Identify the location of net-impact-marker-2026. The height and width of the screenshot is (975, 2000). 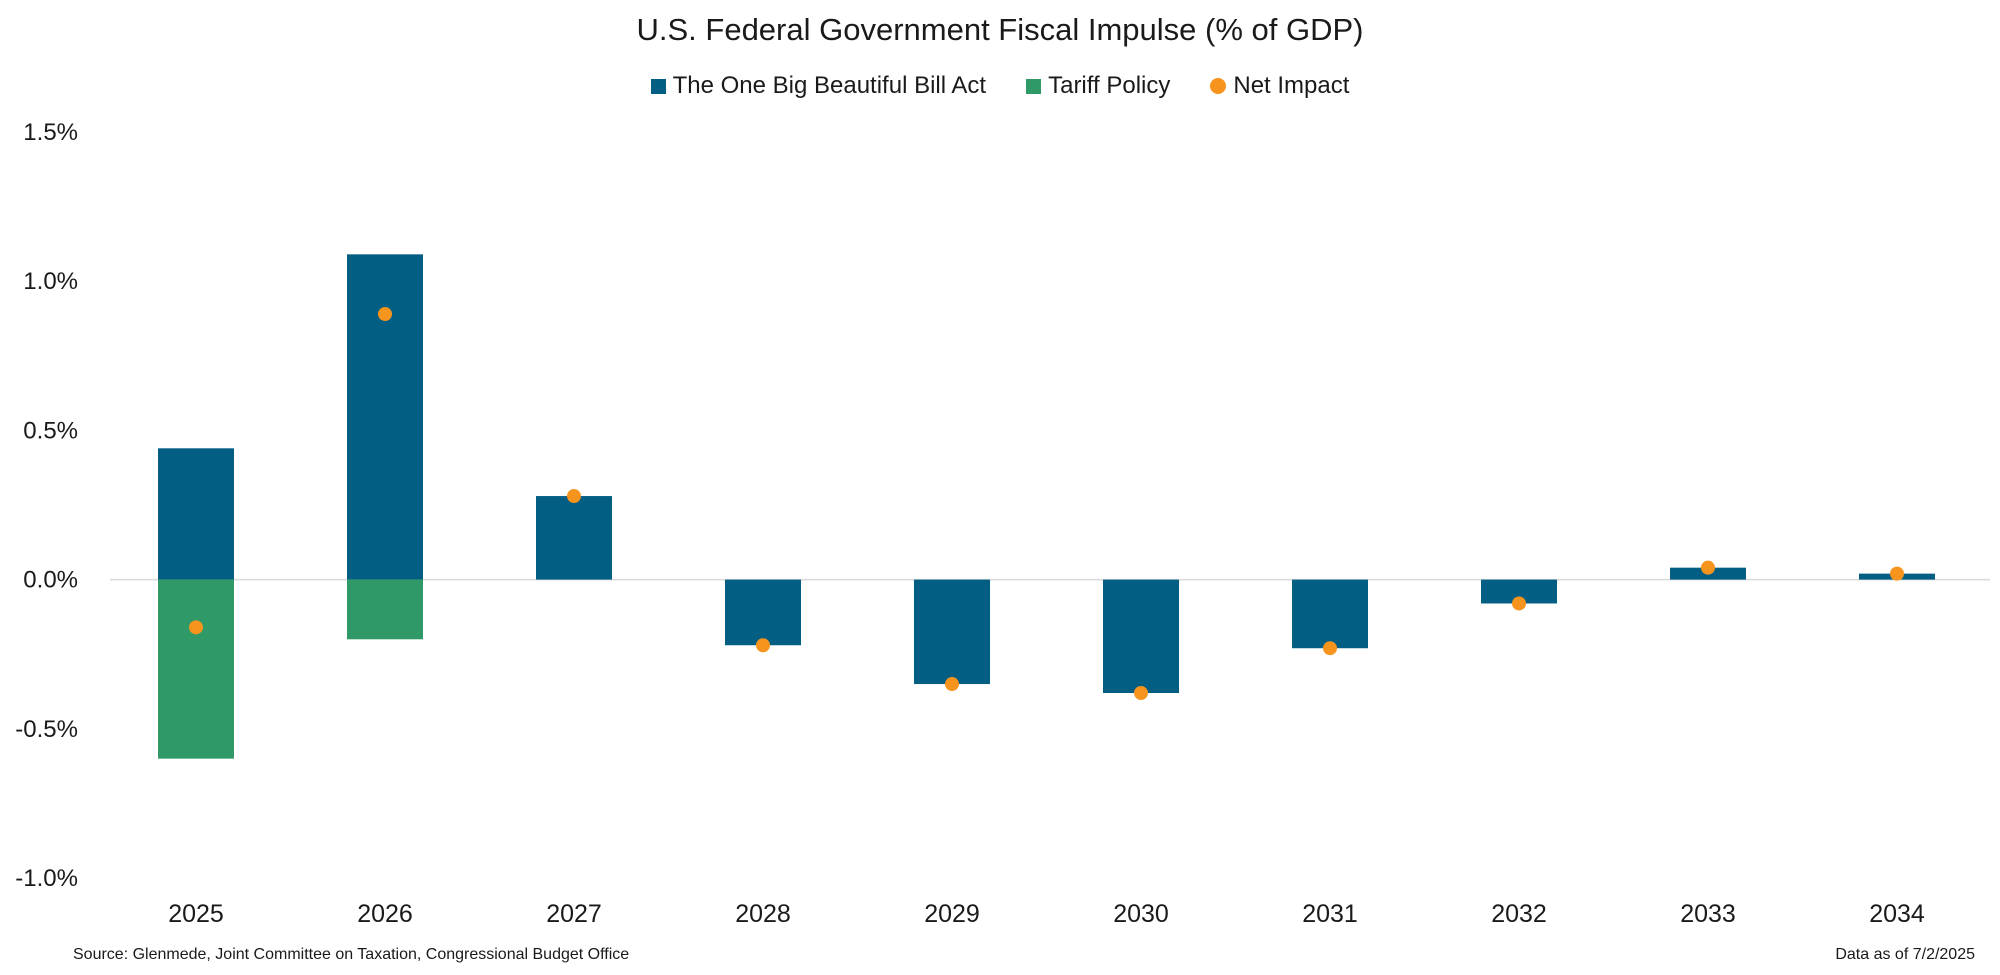
(385, 314).